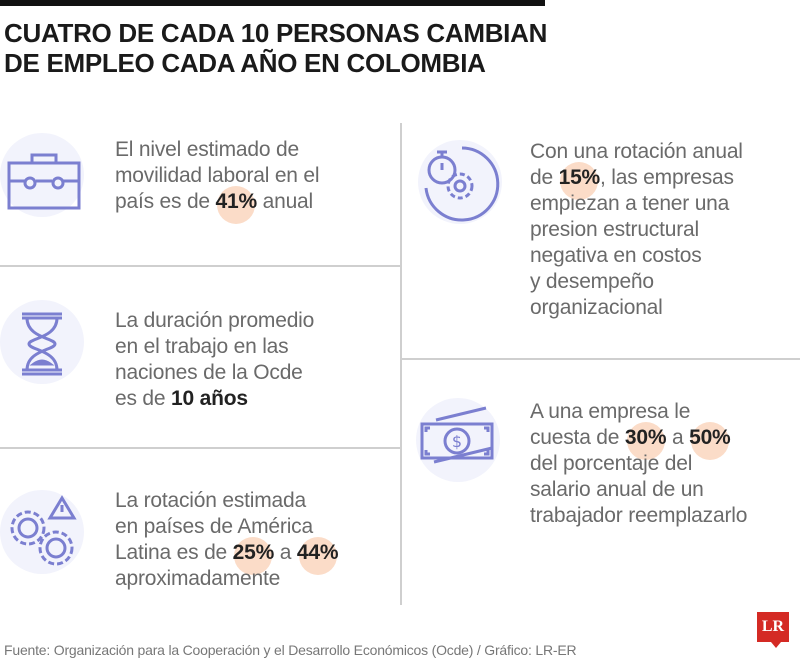 This screenshot has height=666, width=800. I want to click on text-line: trabajador reemplazarlo, so click(639, 515).